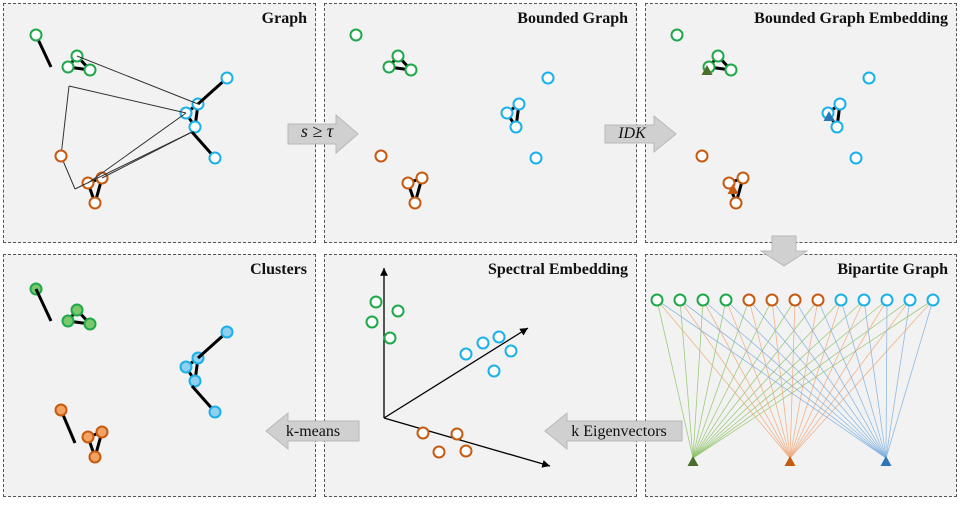  I want to click on embedding-green-node, so click(718, 56).